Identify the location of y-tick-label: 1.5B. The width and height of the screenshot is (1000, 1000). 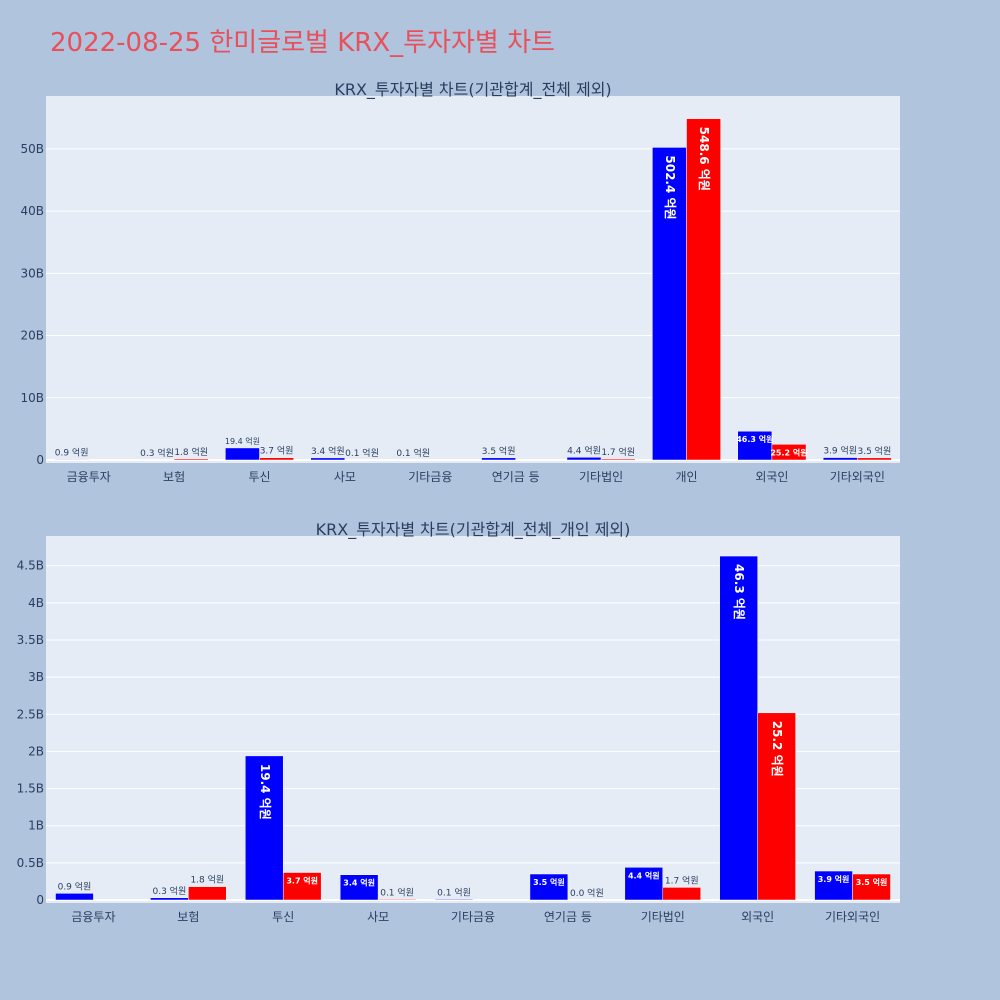
(30, 789).